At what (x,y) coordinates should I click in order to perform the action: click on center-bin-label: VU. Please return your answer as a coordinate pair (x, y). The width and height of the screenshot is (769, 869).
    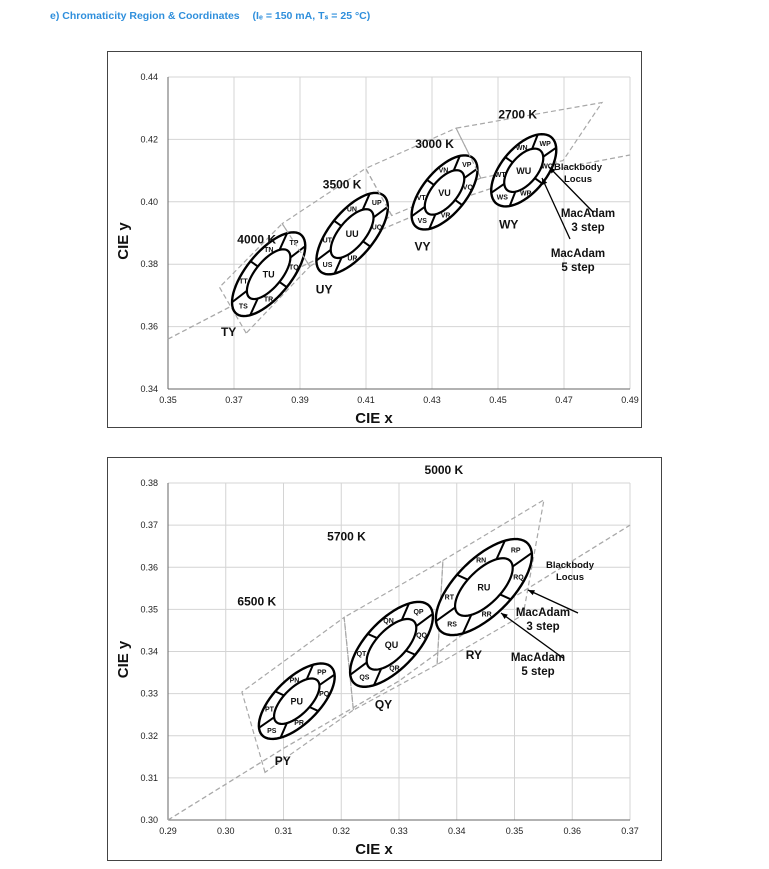
    Looking at the image, I should click on (444, 193).